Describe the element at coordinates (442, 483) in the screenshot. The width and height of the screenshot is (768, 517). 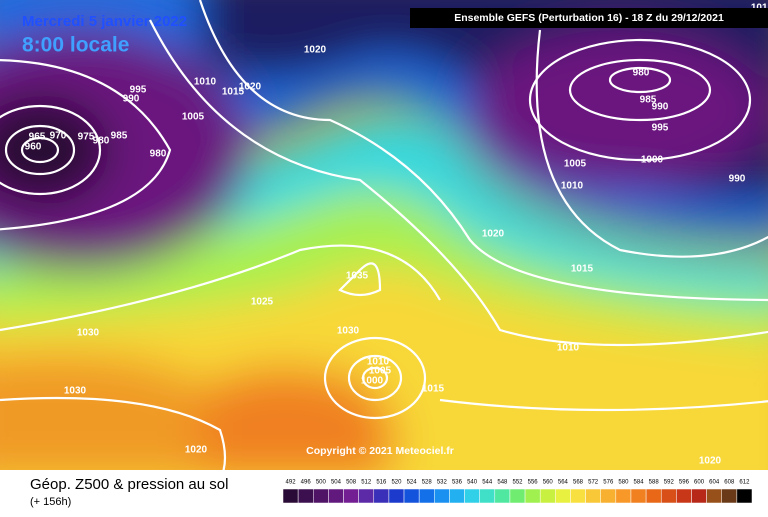
I see `colorbar-label: 532` at that location.